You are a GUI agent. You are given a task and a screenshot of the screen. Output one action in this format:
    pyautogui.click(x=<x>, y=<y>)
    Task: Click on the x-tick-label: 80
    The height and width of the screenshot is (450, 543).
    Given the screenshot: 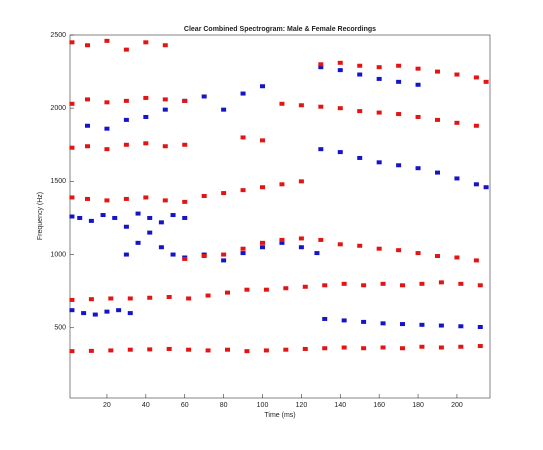 What is the action you would take?
    pyautogui.click(x=224, y=405)
    